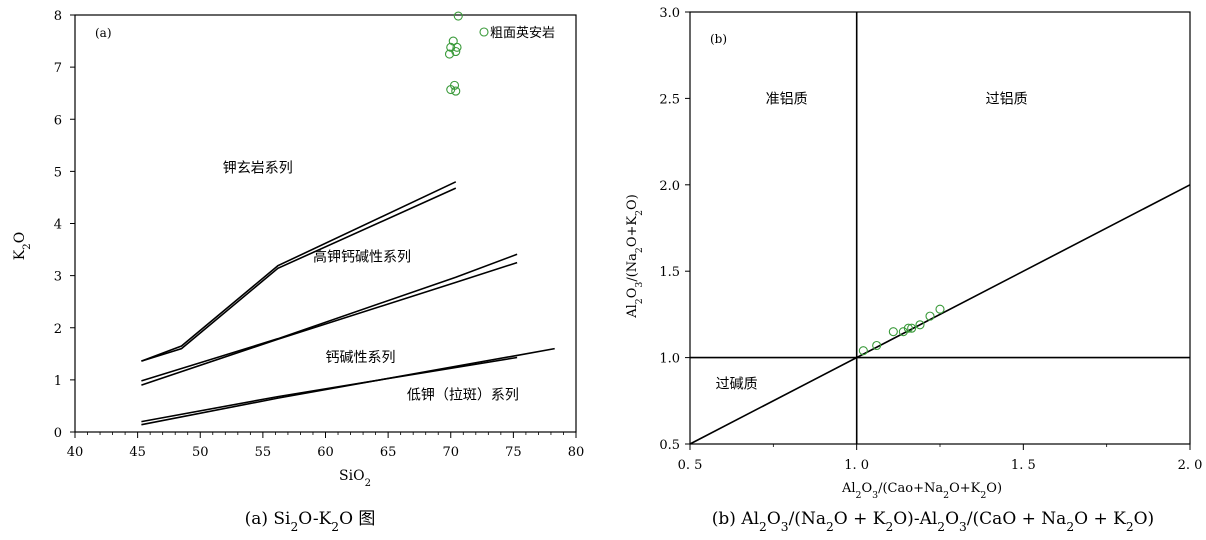  I want to click on panel-a-region-label: 钾玄岩系列, so click(258, 167).